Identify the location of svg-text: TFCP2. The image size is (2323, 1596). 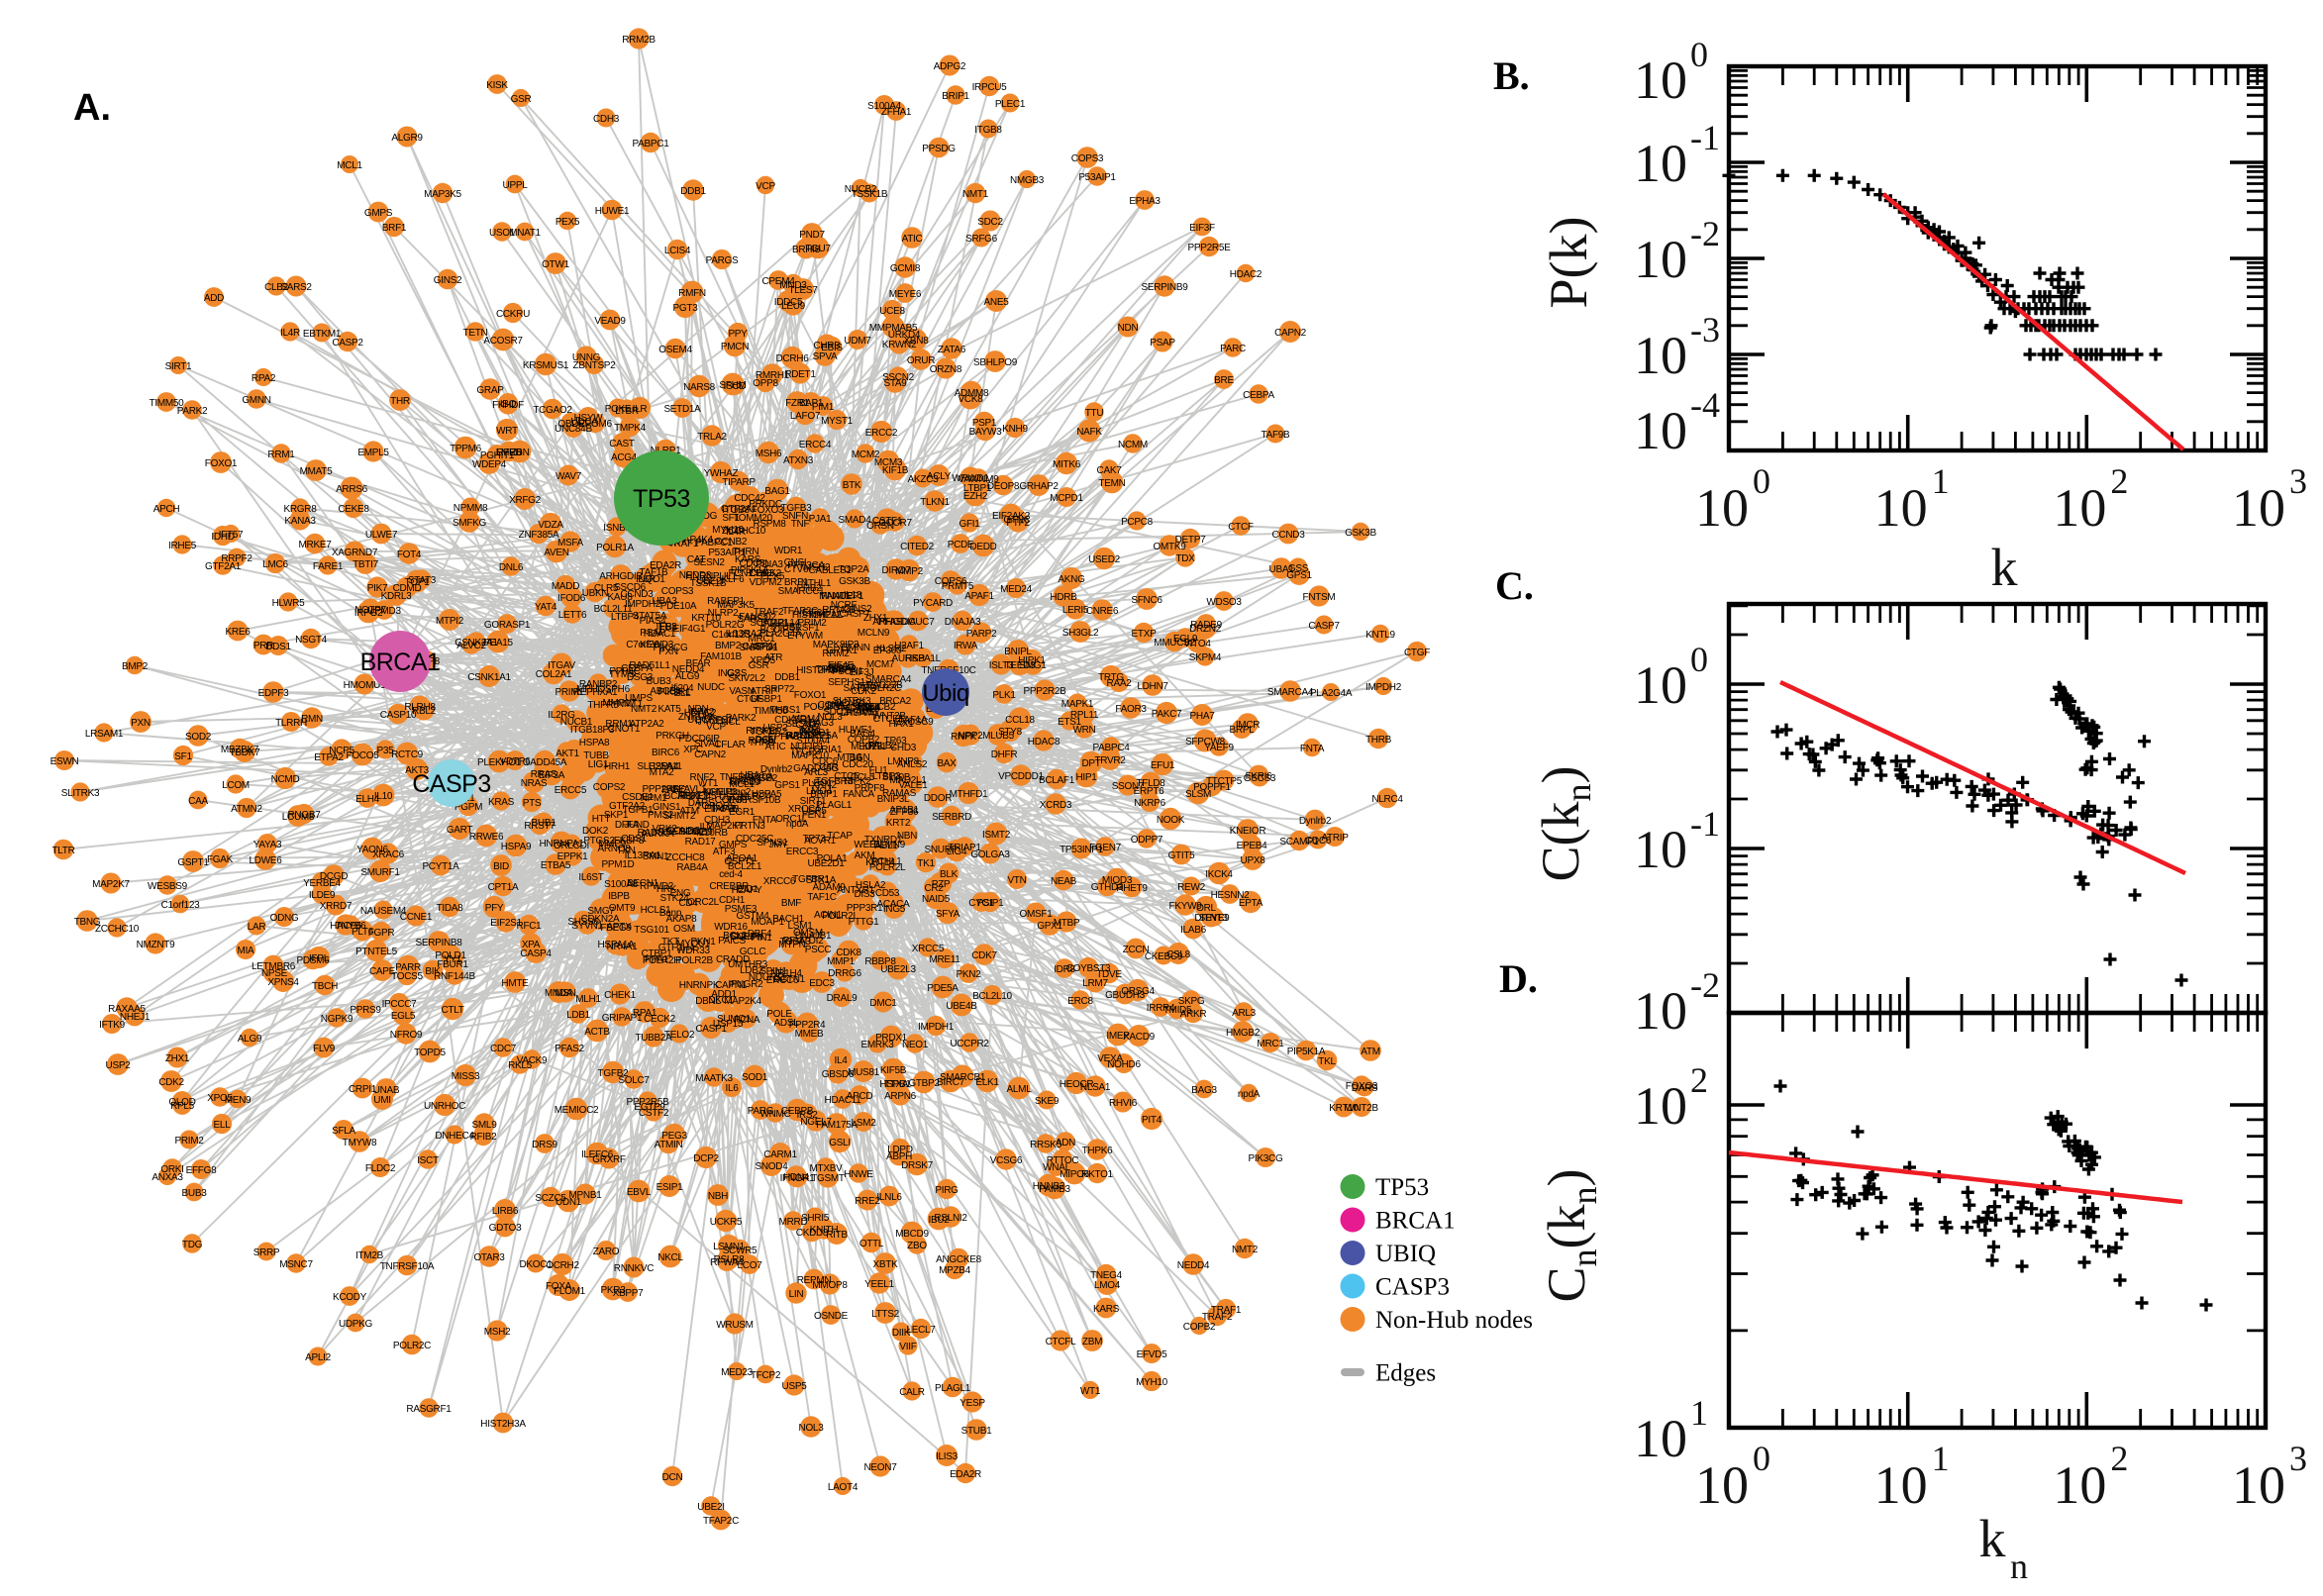
(766, 1376).